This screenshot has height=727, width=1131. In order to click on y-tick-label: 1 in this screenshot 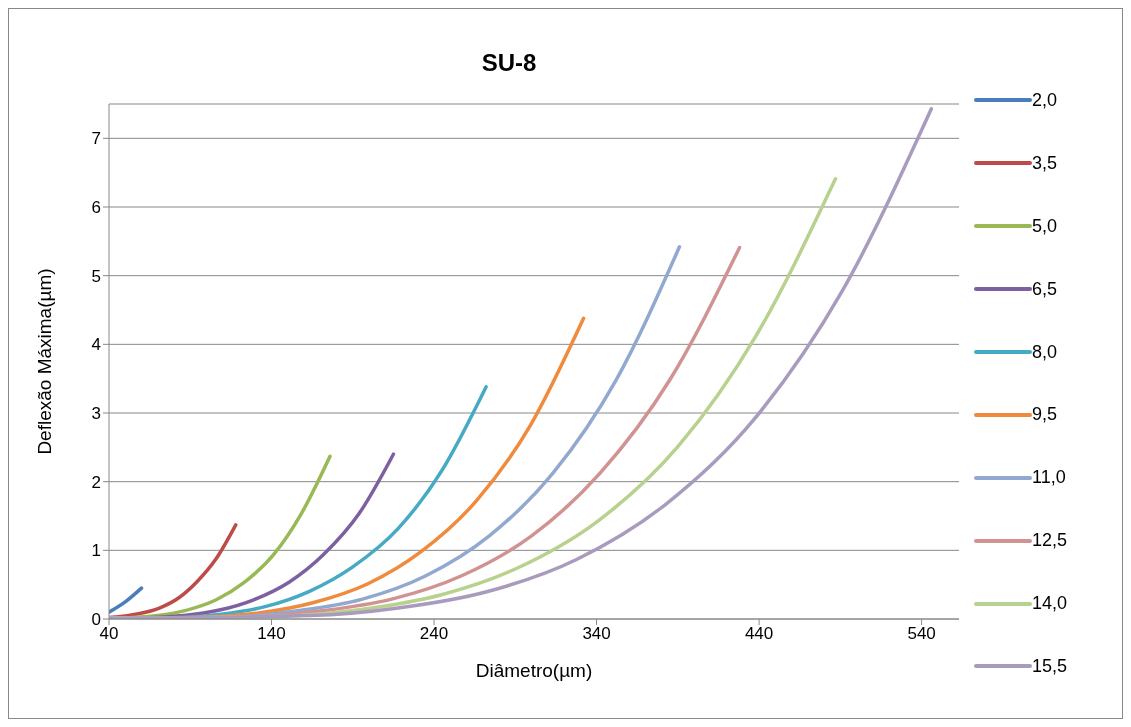, I will do `click(96, 551)`.